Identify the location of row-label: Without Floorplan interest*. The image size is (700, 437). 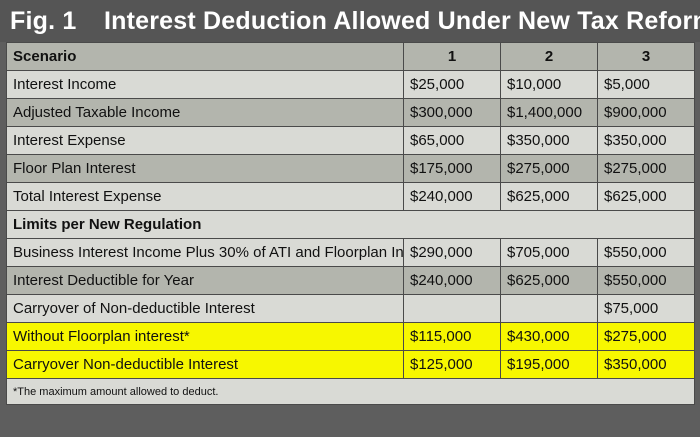
(205, 336).